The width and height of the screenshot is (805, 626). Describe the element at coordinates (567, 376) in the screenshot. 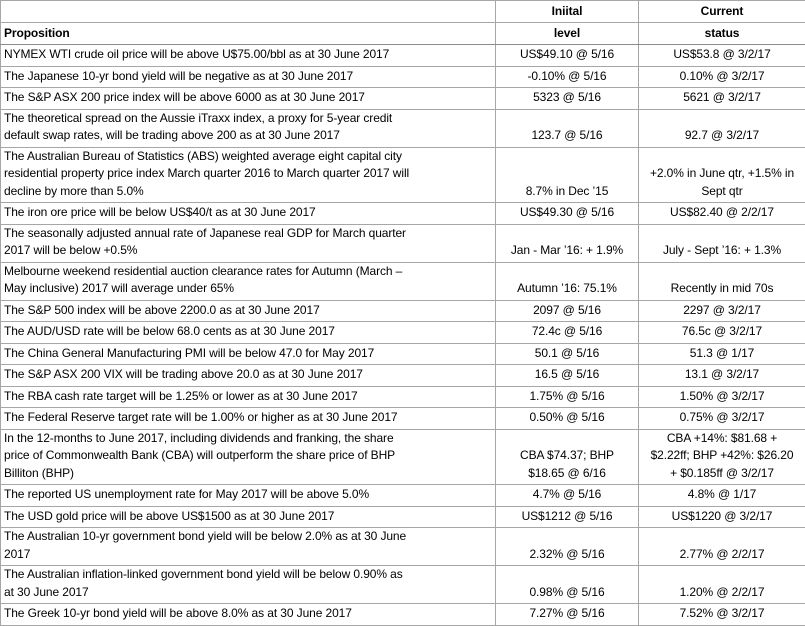

I see `initial-level-cell: 16.5 @ 5/16` at that location.